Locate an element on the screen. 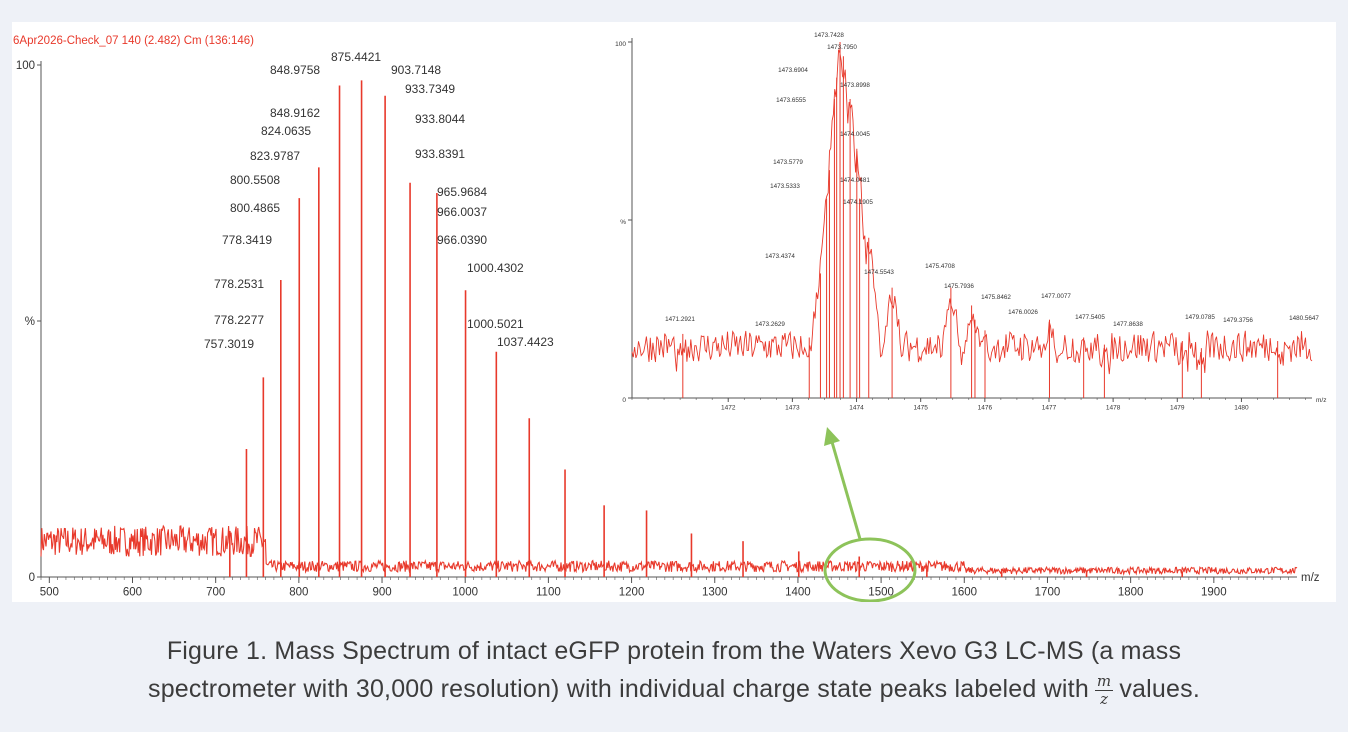 The height and width of the screenshot is (732, 1348). x-tick-label: 500 is located at coordinates (49, 593).